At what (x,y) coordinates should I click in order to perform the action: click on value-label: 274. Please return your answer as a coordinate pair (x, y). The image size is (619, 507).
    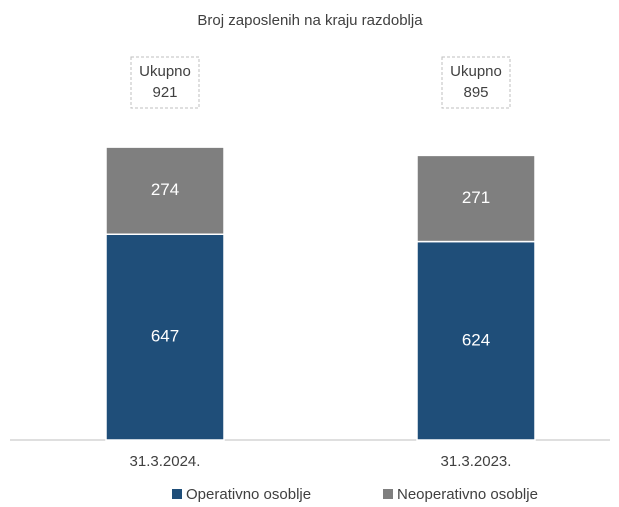
    Looking at the image, I should click on (165, 189).